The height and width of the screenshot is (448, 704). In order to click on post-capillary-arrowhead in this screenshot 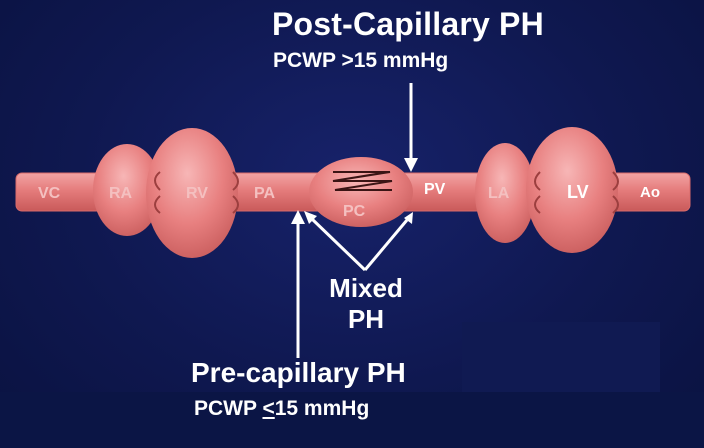, I will do `click(411, 165)`.